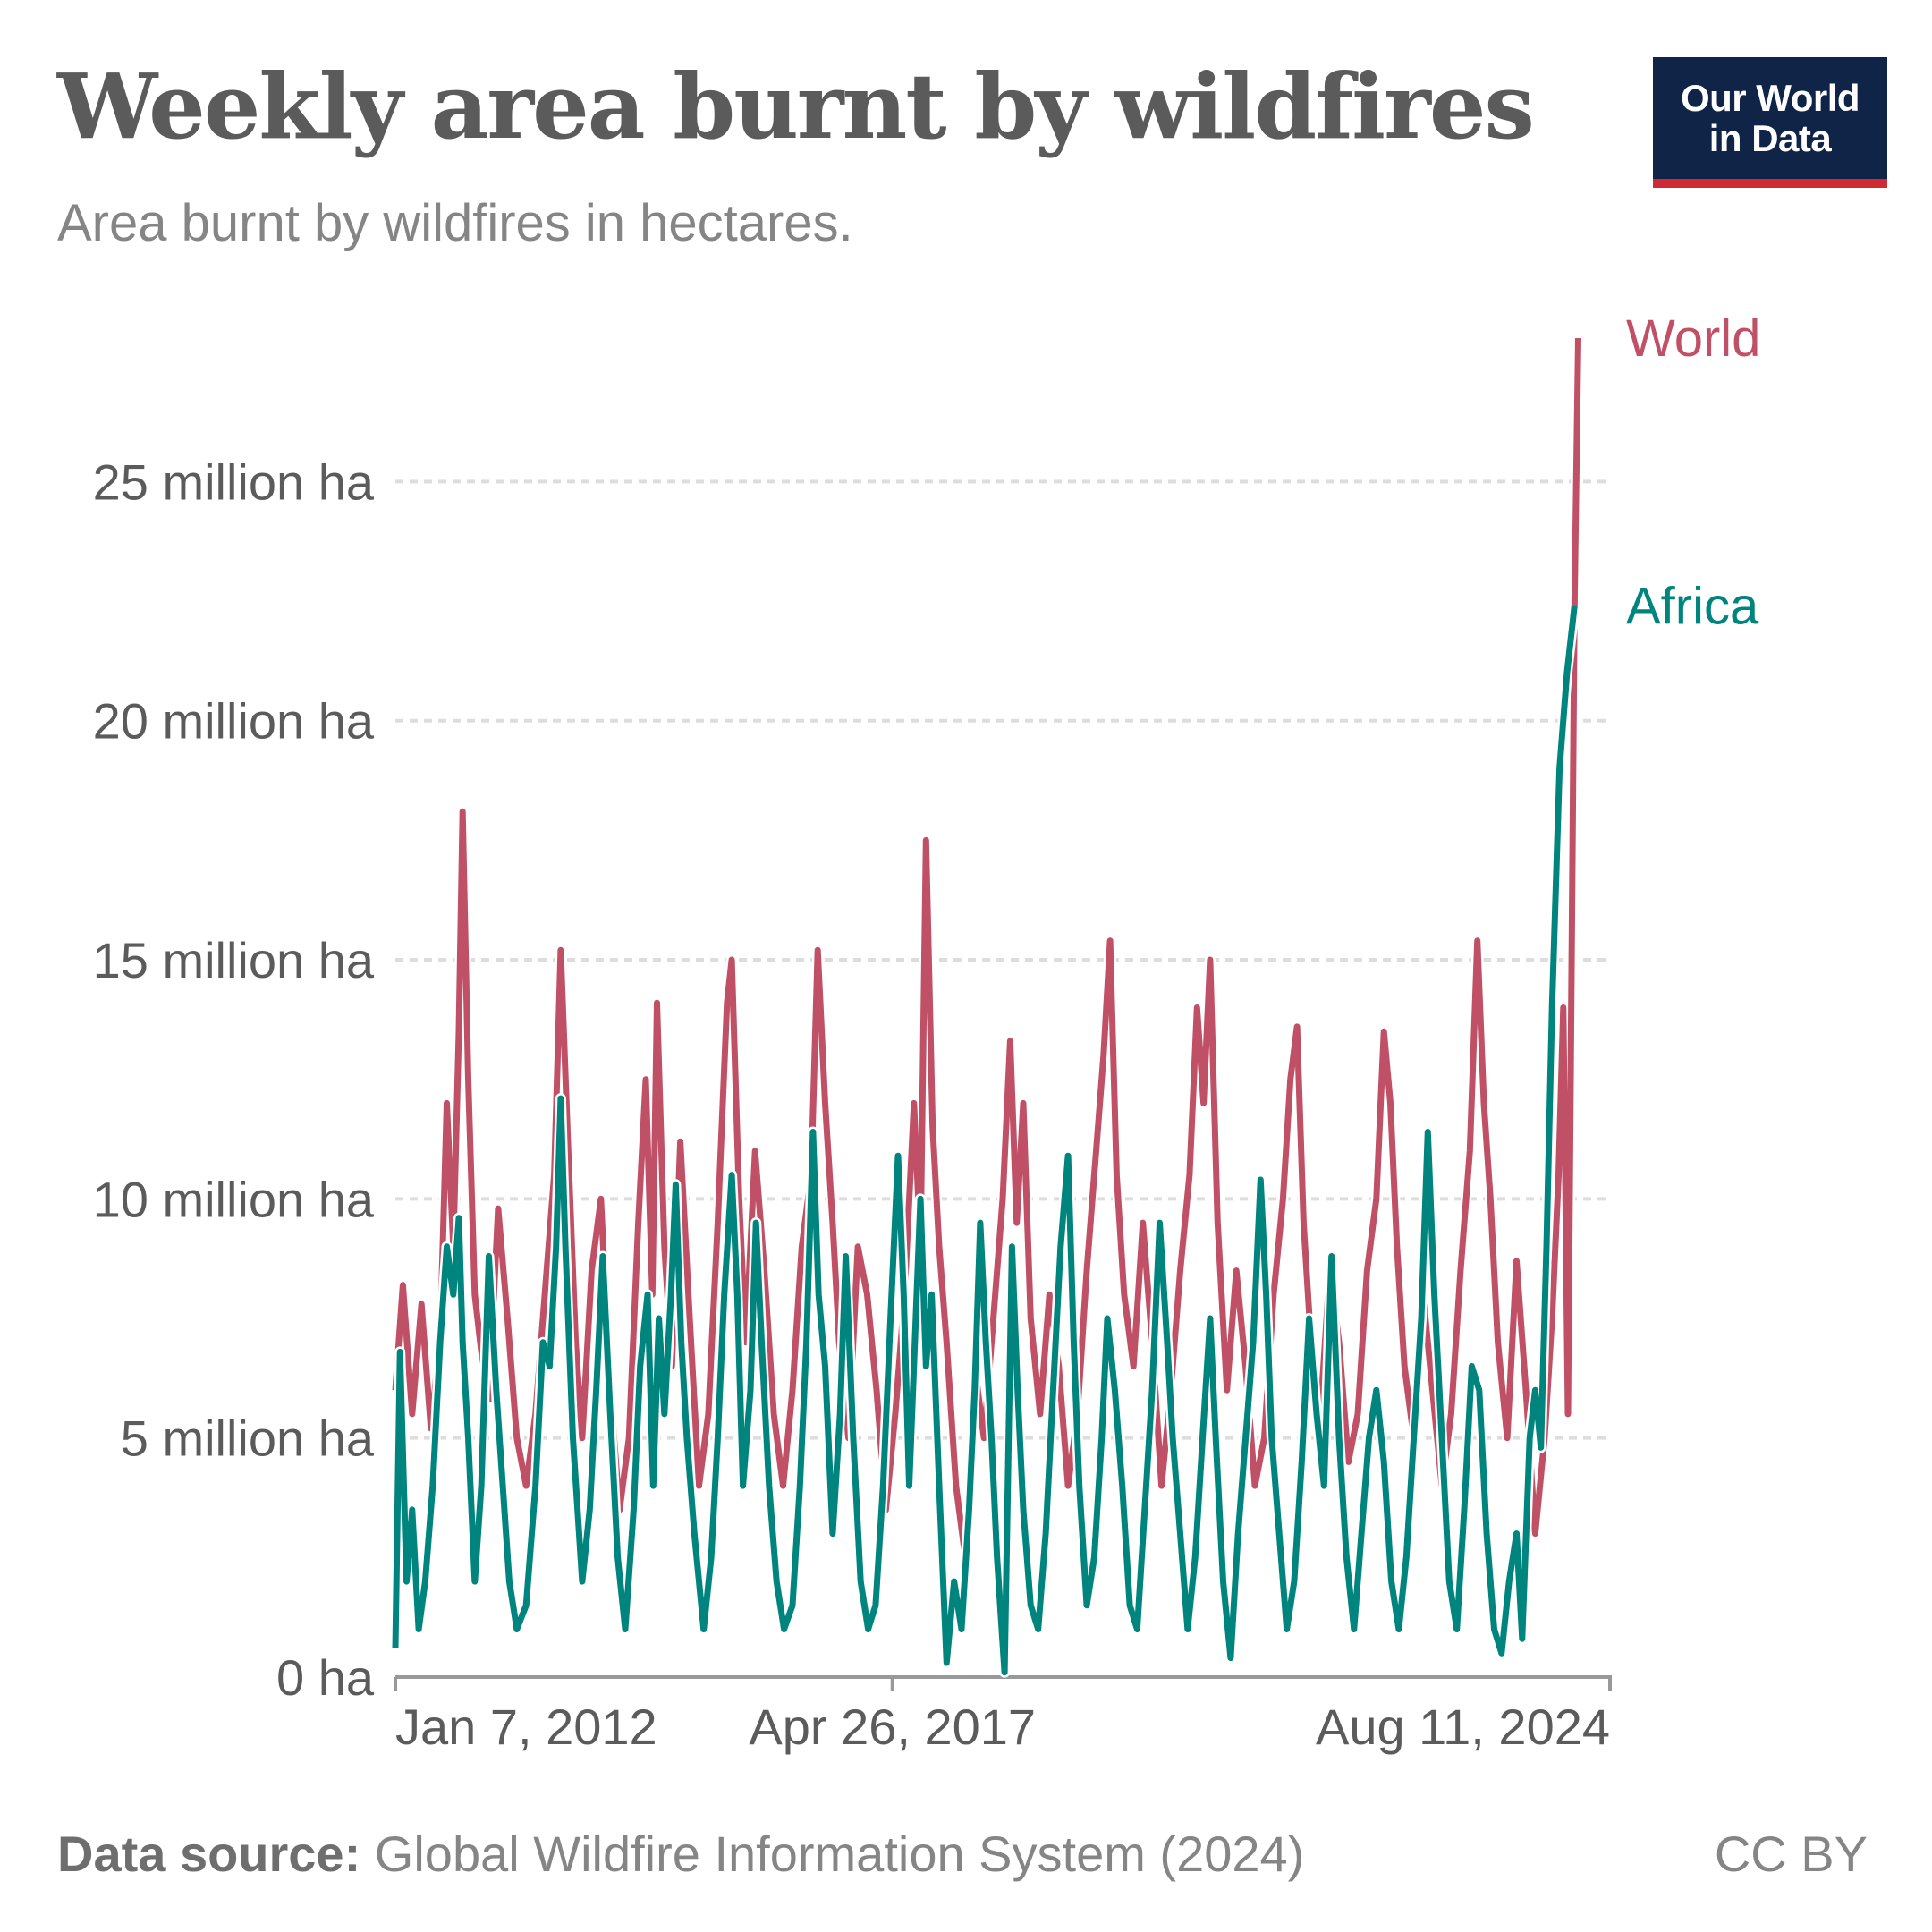 The height and width of the screenshot is (1932, 1932). I want to click on y-tick-label: 10 million ha, so click(234, 1199).